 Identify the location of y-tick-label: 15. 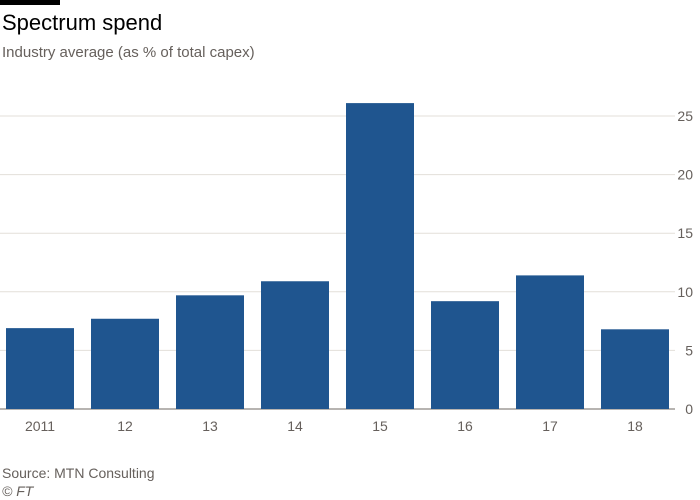
(685, 233).